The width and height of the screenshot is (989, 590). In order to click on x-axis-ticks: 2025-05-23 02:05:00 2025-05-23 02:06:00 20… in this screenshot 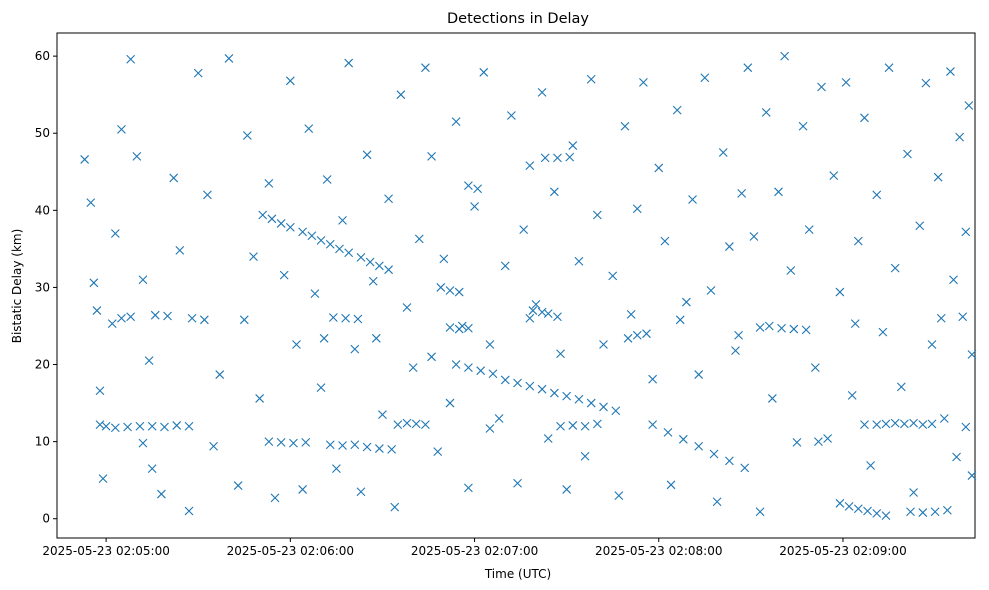, I will do `click(474, 548)`.